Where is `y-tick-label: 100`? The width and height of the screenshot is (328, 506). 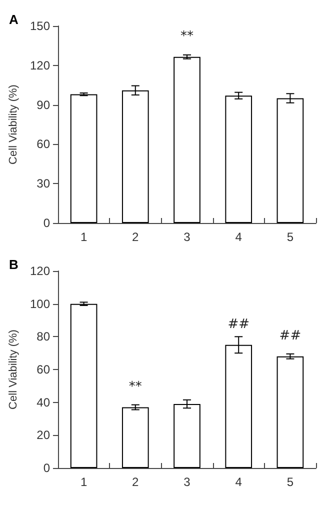 y-tick-label: 100 is located at coordinates (40, 303).